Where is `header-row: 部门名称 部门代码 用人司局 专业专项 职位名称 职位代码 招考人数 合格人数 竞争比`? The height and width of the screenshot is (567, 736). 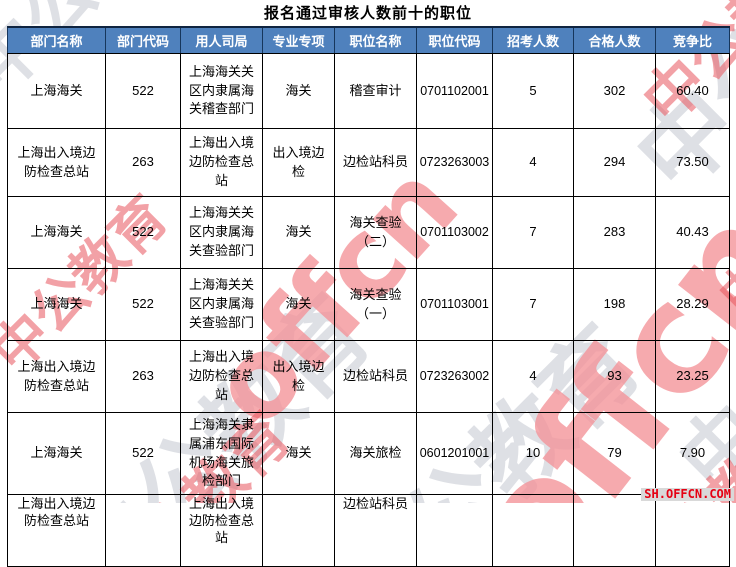 header-row: 部门名称 部门代码 用人司局 专业专项 职位名称 职位代码 招考人数 合格人数 竞争比 is located at coordinates (368, 40).